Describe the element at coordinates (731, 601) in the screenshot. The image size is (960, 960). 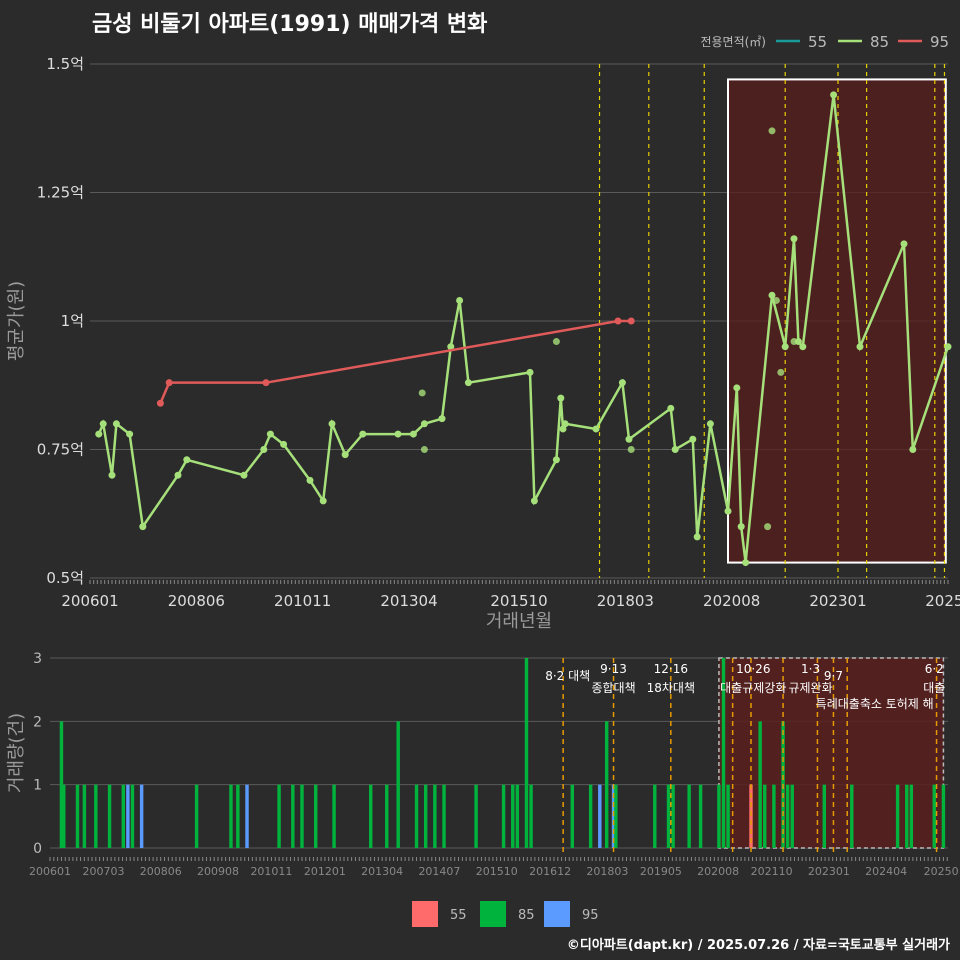
I see `x-tick-label: 202008` at that location.